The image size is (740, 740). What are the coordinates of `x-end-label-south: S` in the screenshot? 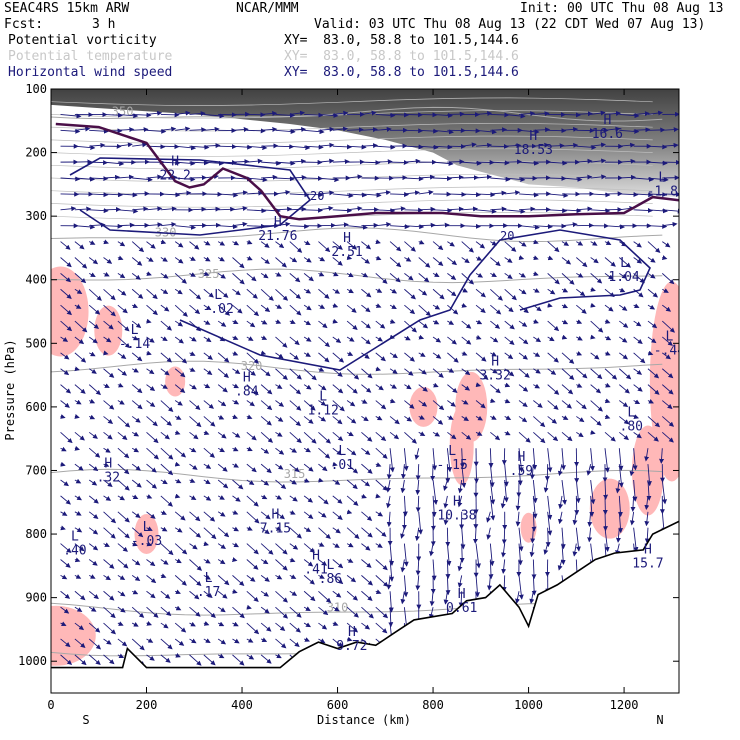 It's located at (85, 720).